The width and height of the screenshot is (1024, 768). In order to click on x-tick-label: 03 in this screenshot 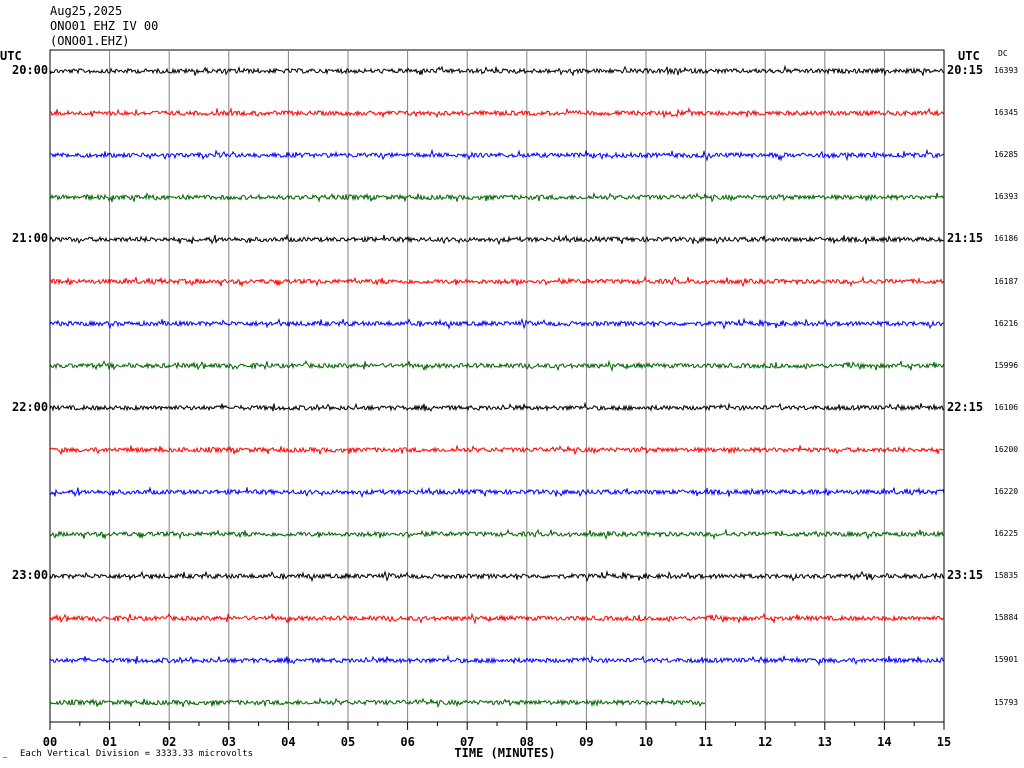, I will do `click(229, 742)`.